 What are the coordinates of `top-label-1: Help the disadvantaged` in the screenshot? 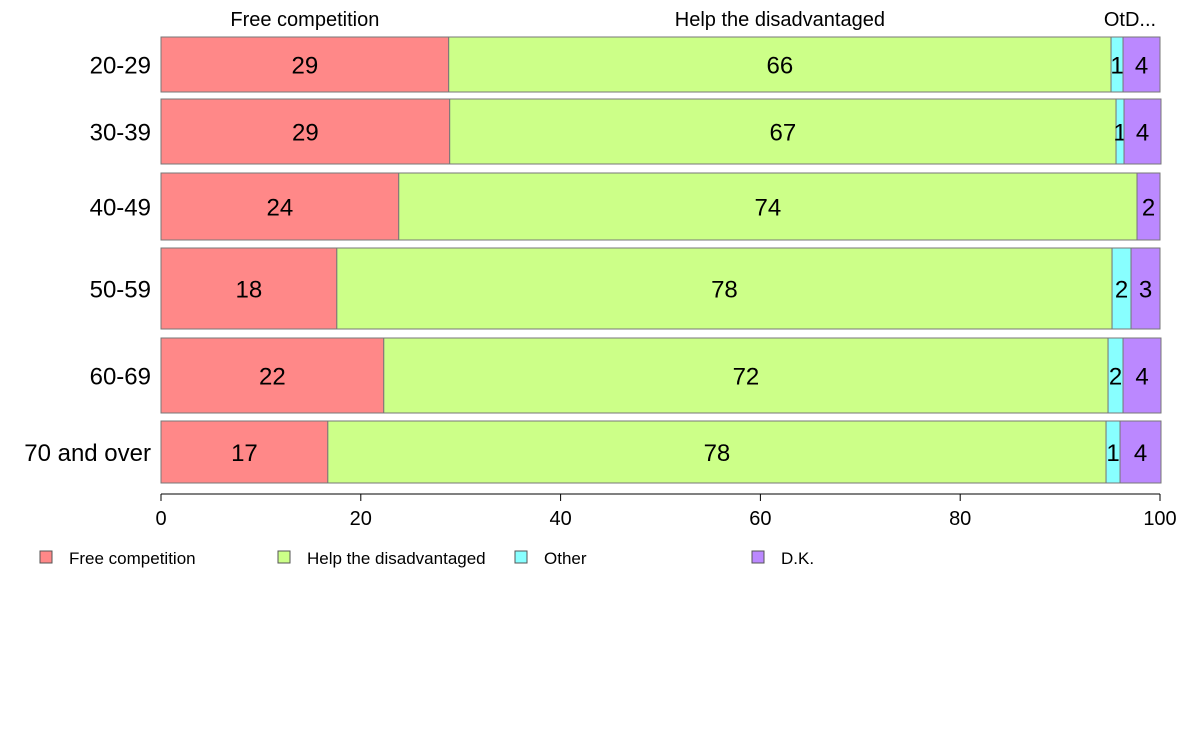 It's located at (780, 20).